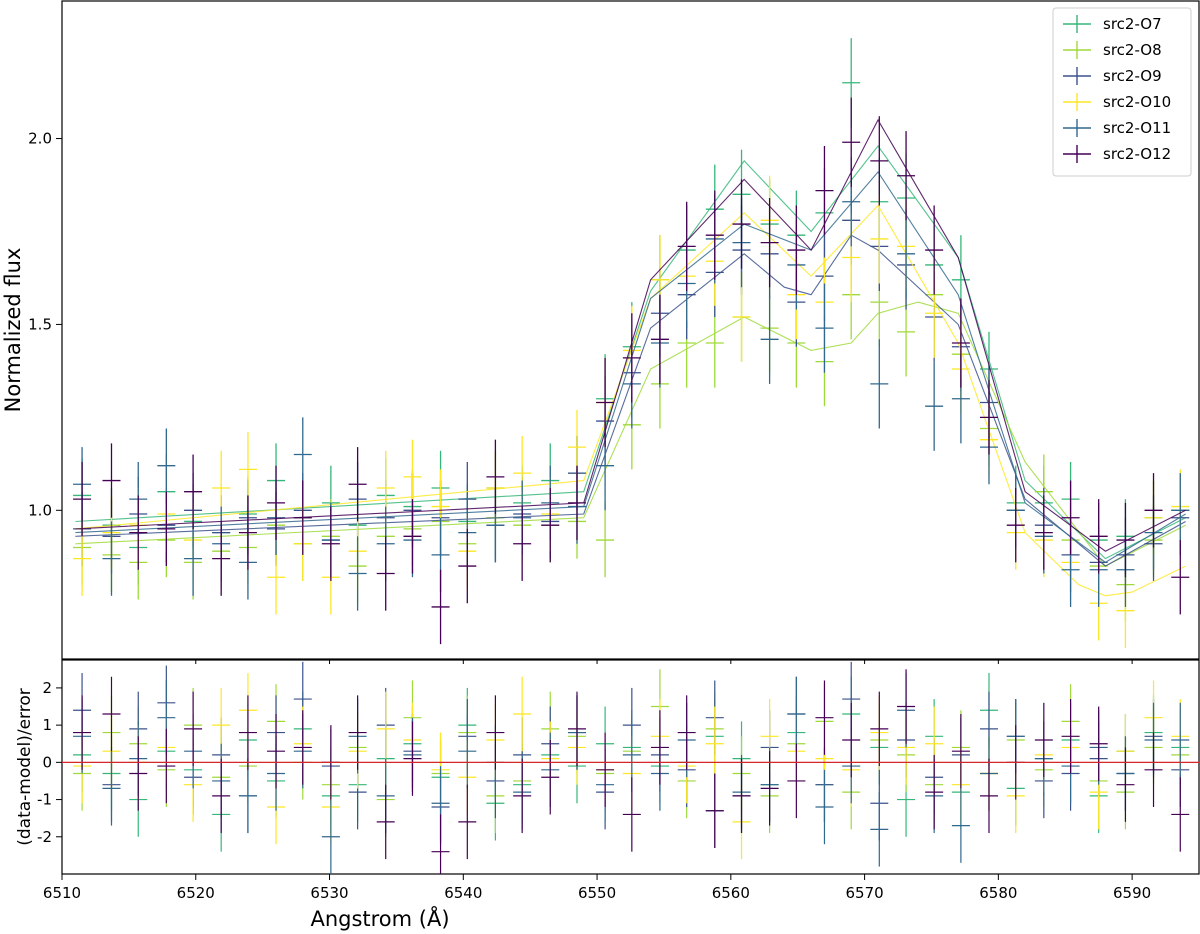  I want to click on main-y-axis-label: Normalized flux, so click(13, 330).